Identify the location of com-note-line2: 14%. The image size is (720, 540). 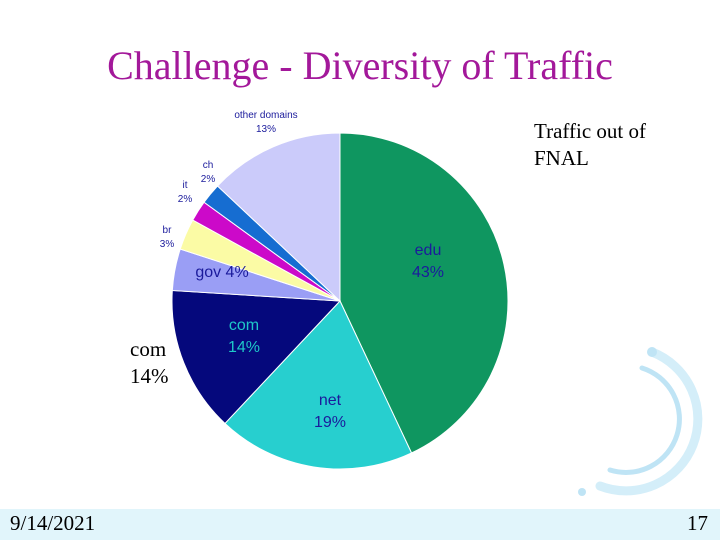
(149, 376).